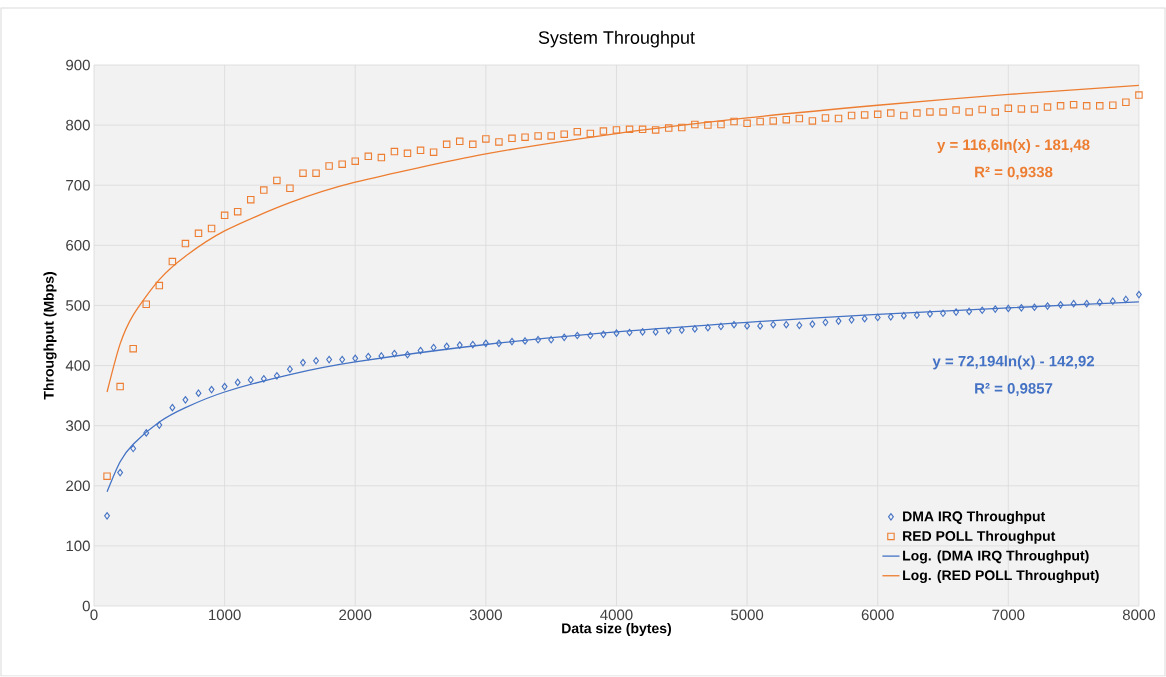 The width and height of the screenshot is (1166, 677). I want to click on y-tick-label: 600, so click(78, 245).